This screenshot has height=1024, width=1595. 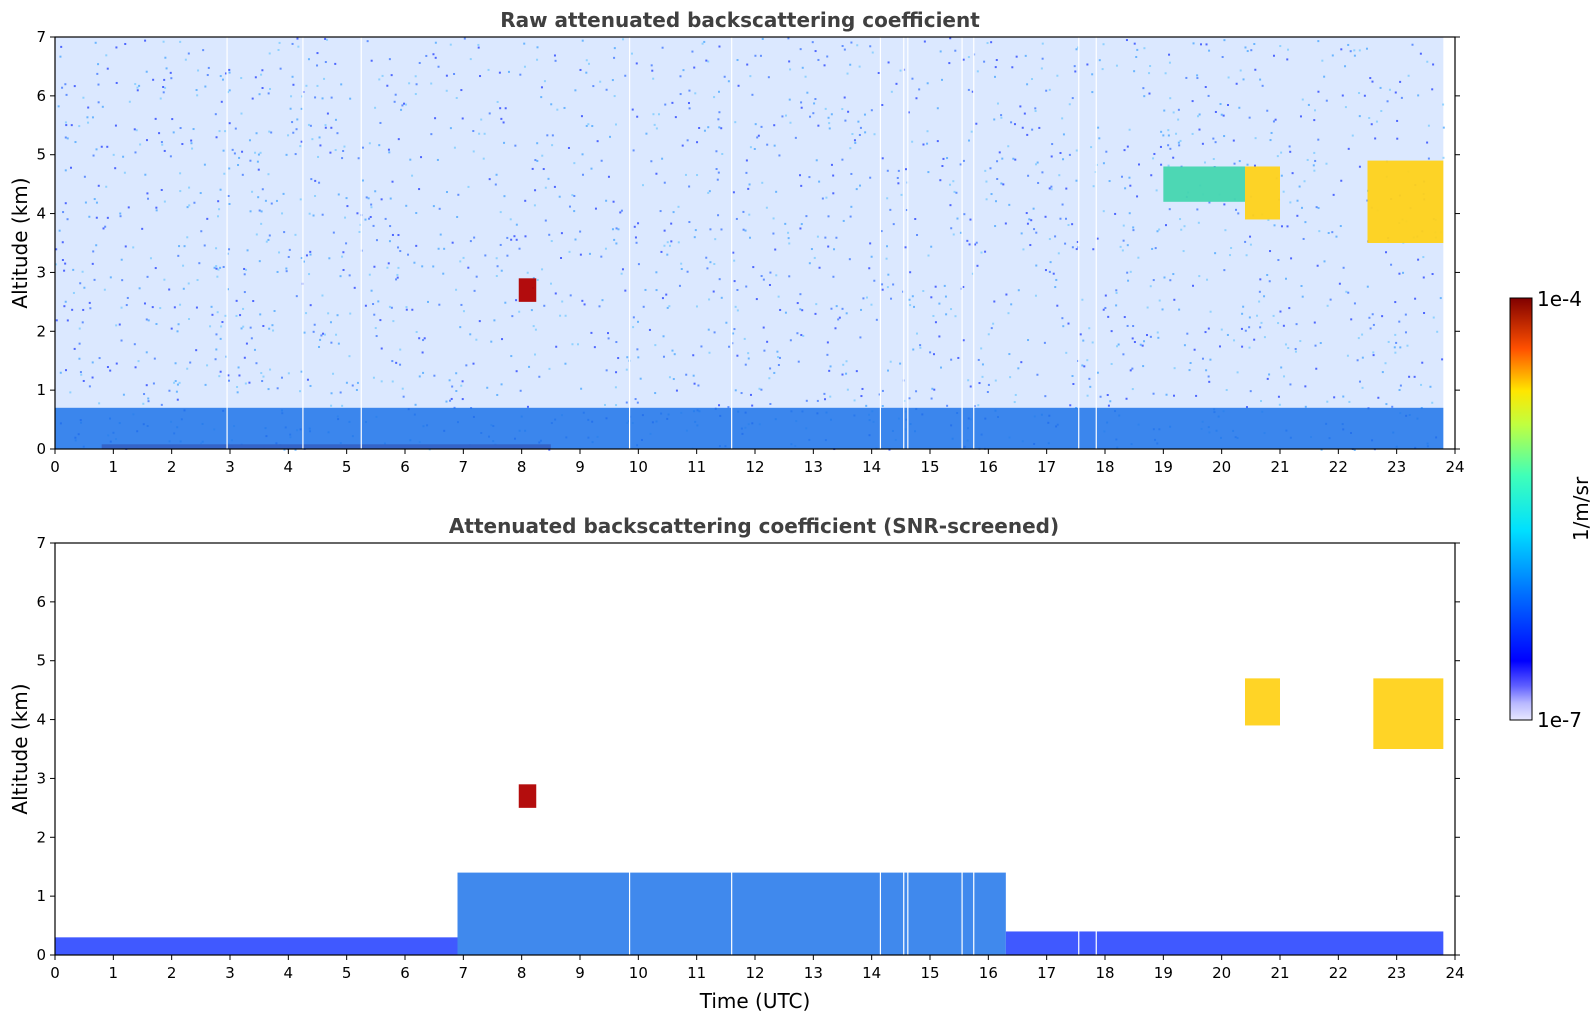 I want to click on x-tick-label: 1, so click(x=114, y=973).